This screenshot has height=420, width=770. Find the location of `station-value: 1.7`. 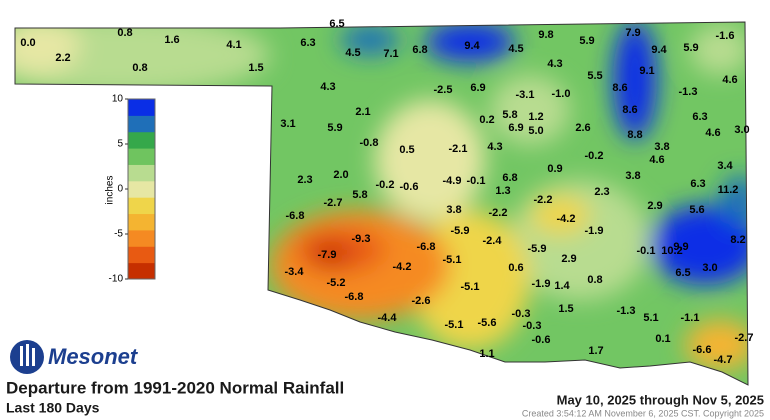

station-value: 1.7 is located at coordinates (595, 351).